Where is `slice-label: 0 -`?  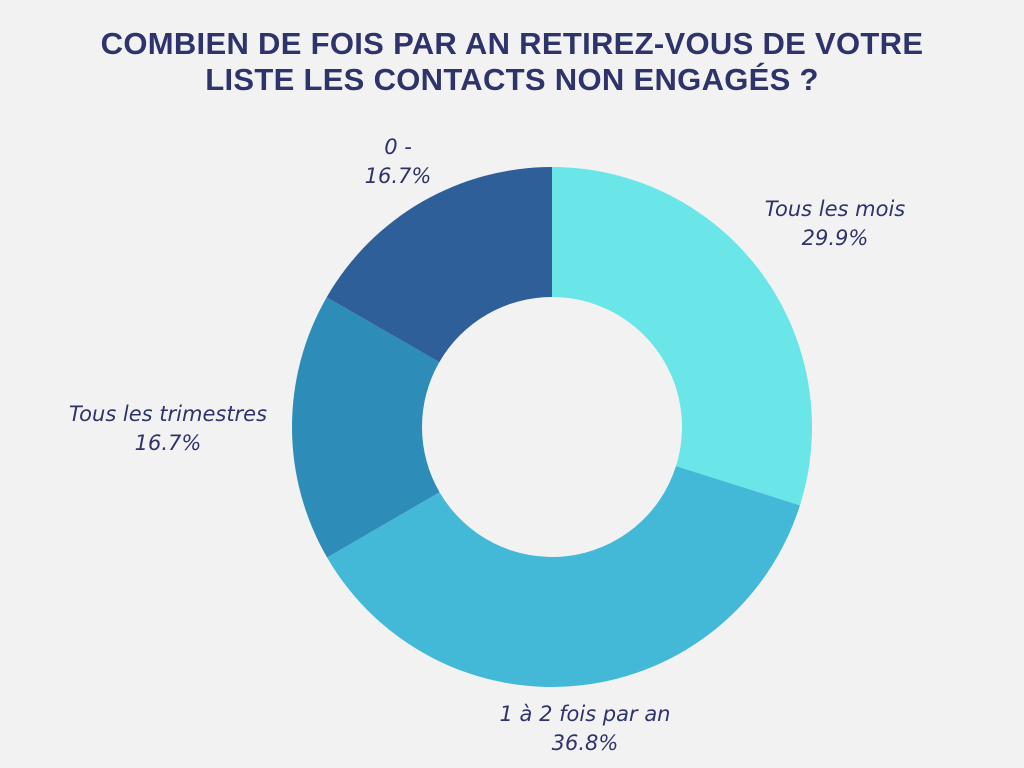 slice-label: 0 - is located at coordinates (398, 147).